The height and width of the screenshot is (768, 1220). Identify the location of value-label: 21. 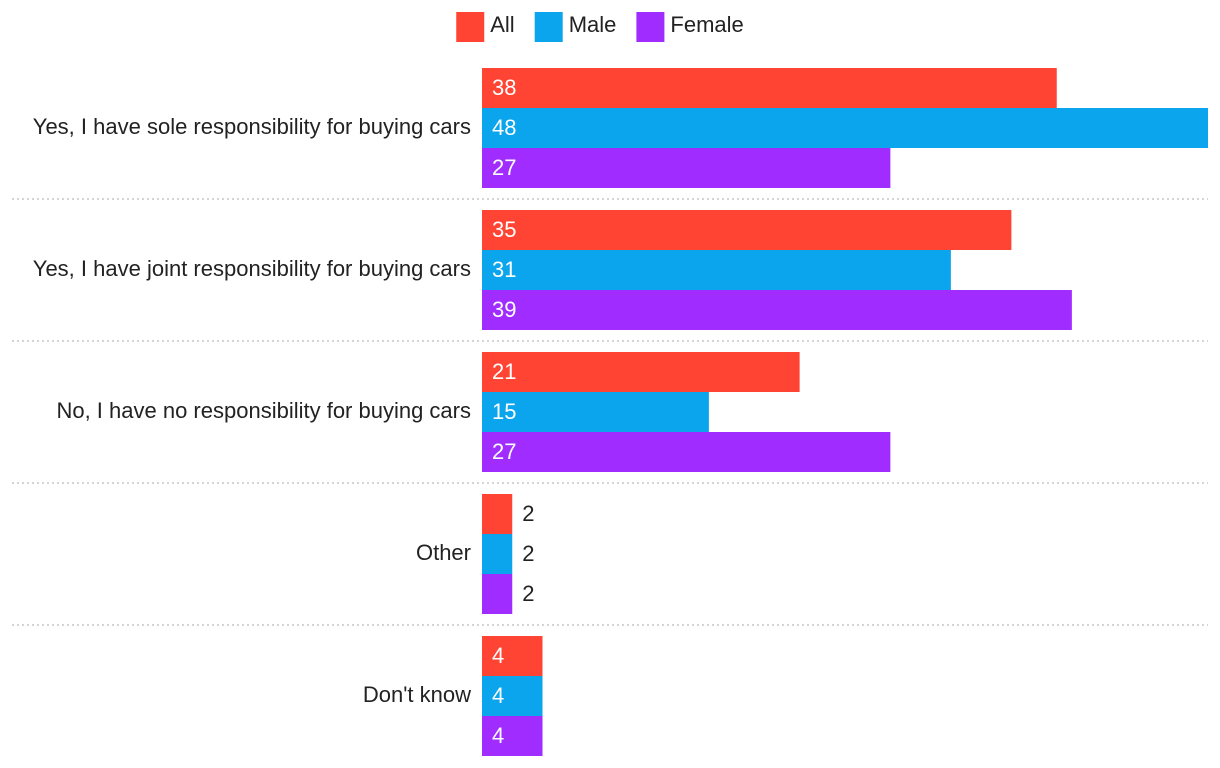
(504, 371).